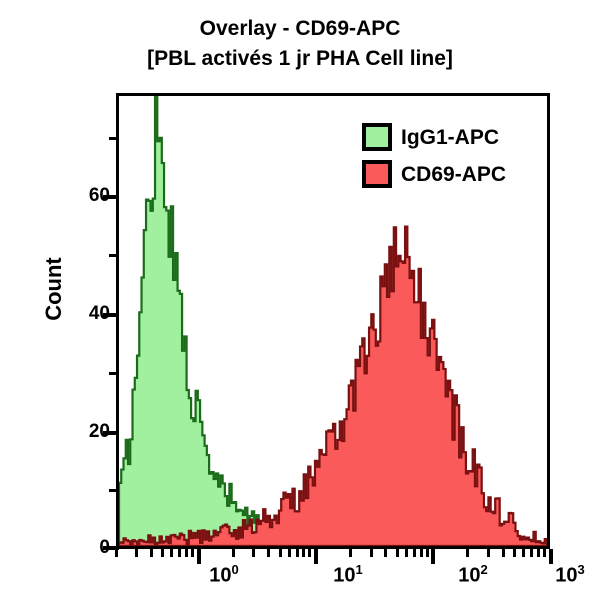 The width and height of the screenshot is (600, 600). I want to click on y-tick-label-40: 40, so click(99, 313).